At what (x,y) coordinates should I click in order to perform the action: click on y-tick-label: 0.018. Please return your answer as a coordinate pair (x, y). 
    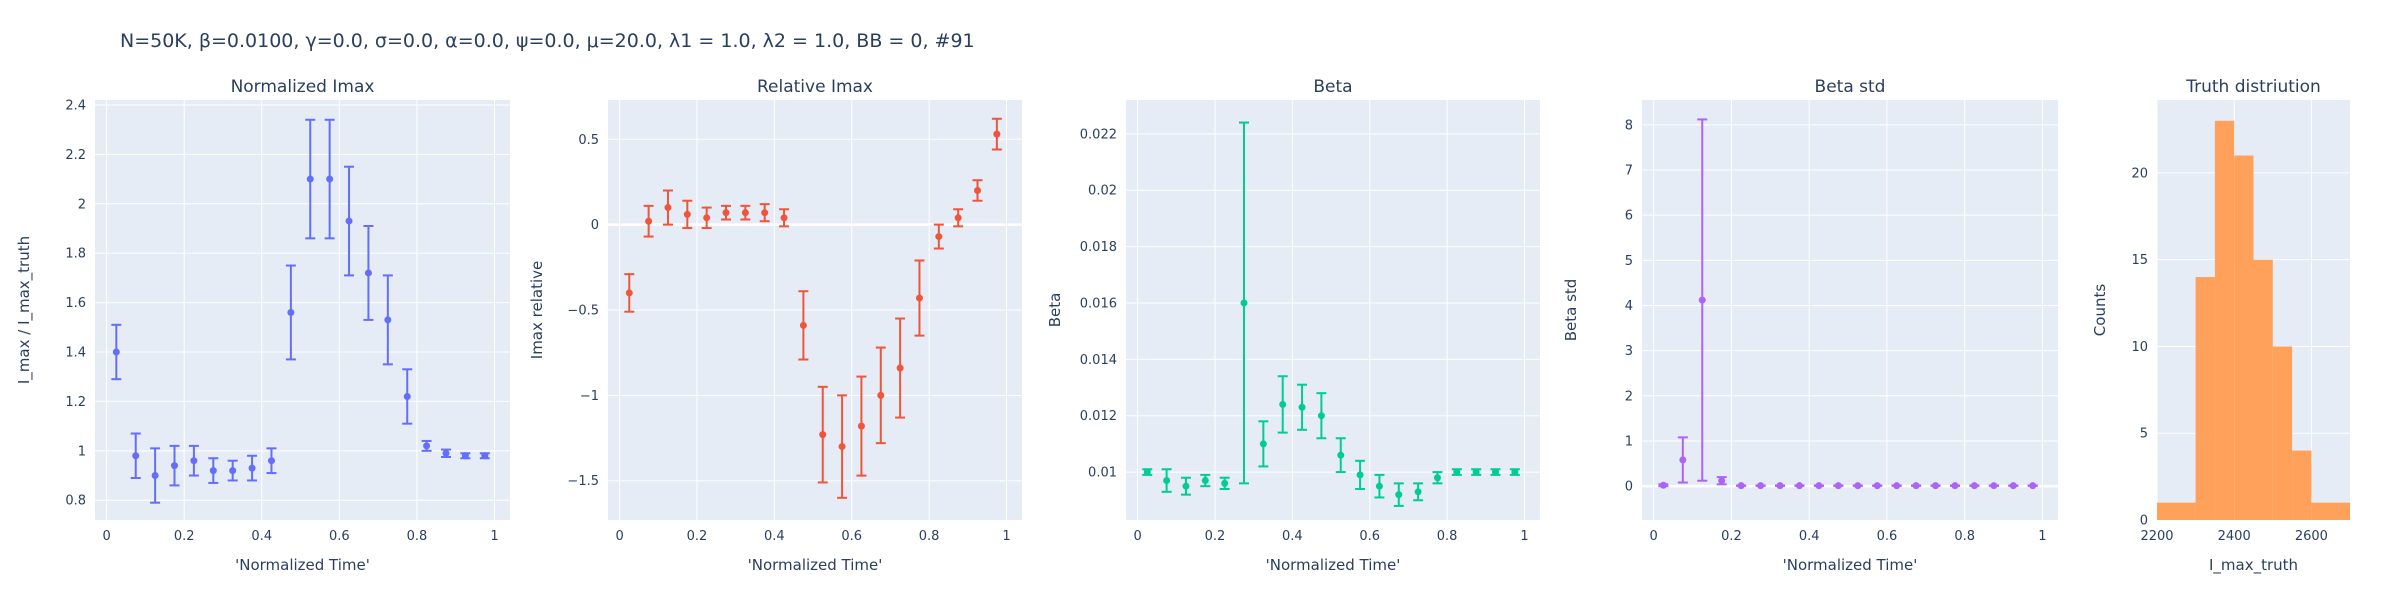
    Looking at the image, I should click on (1098, 247).